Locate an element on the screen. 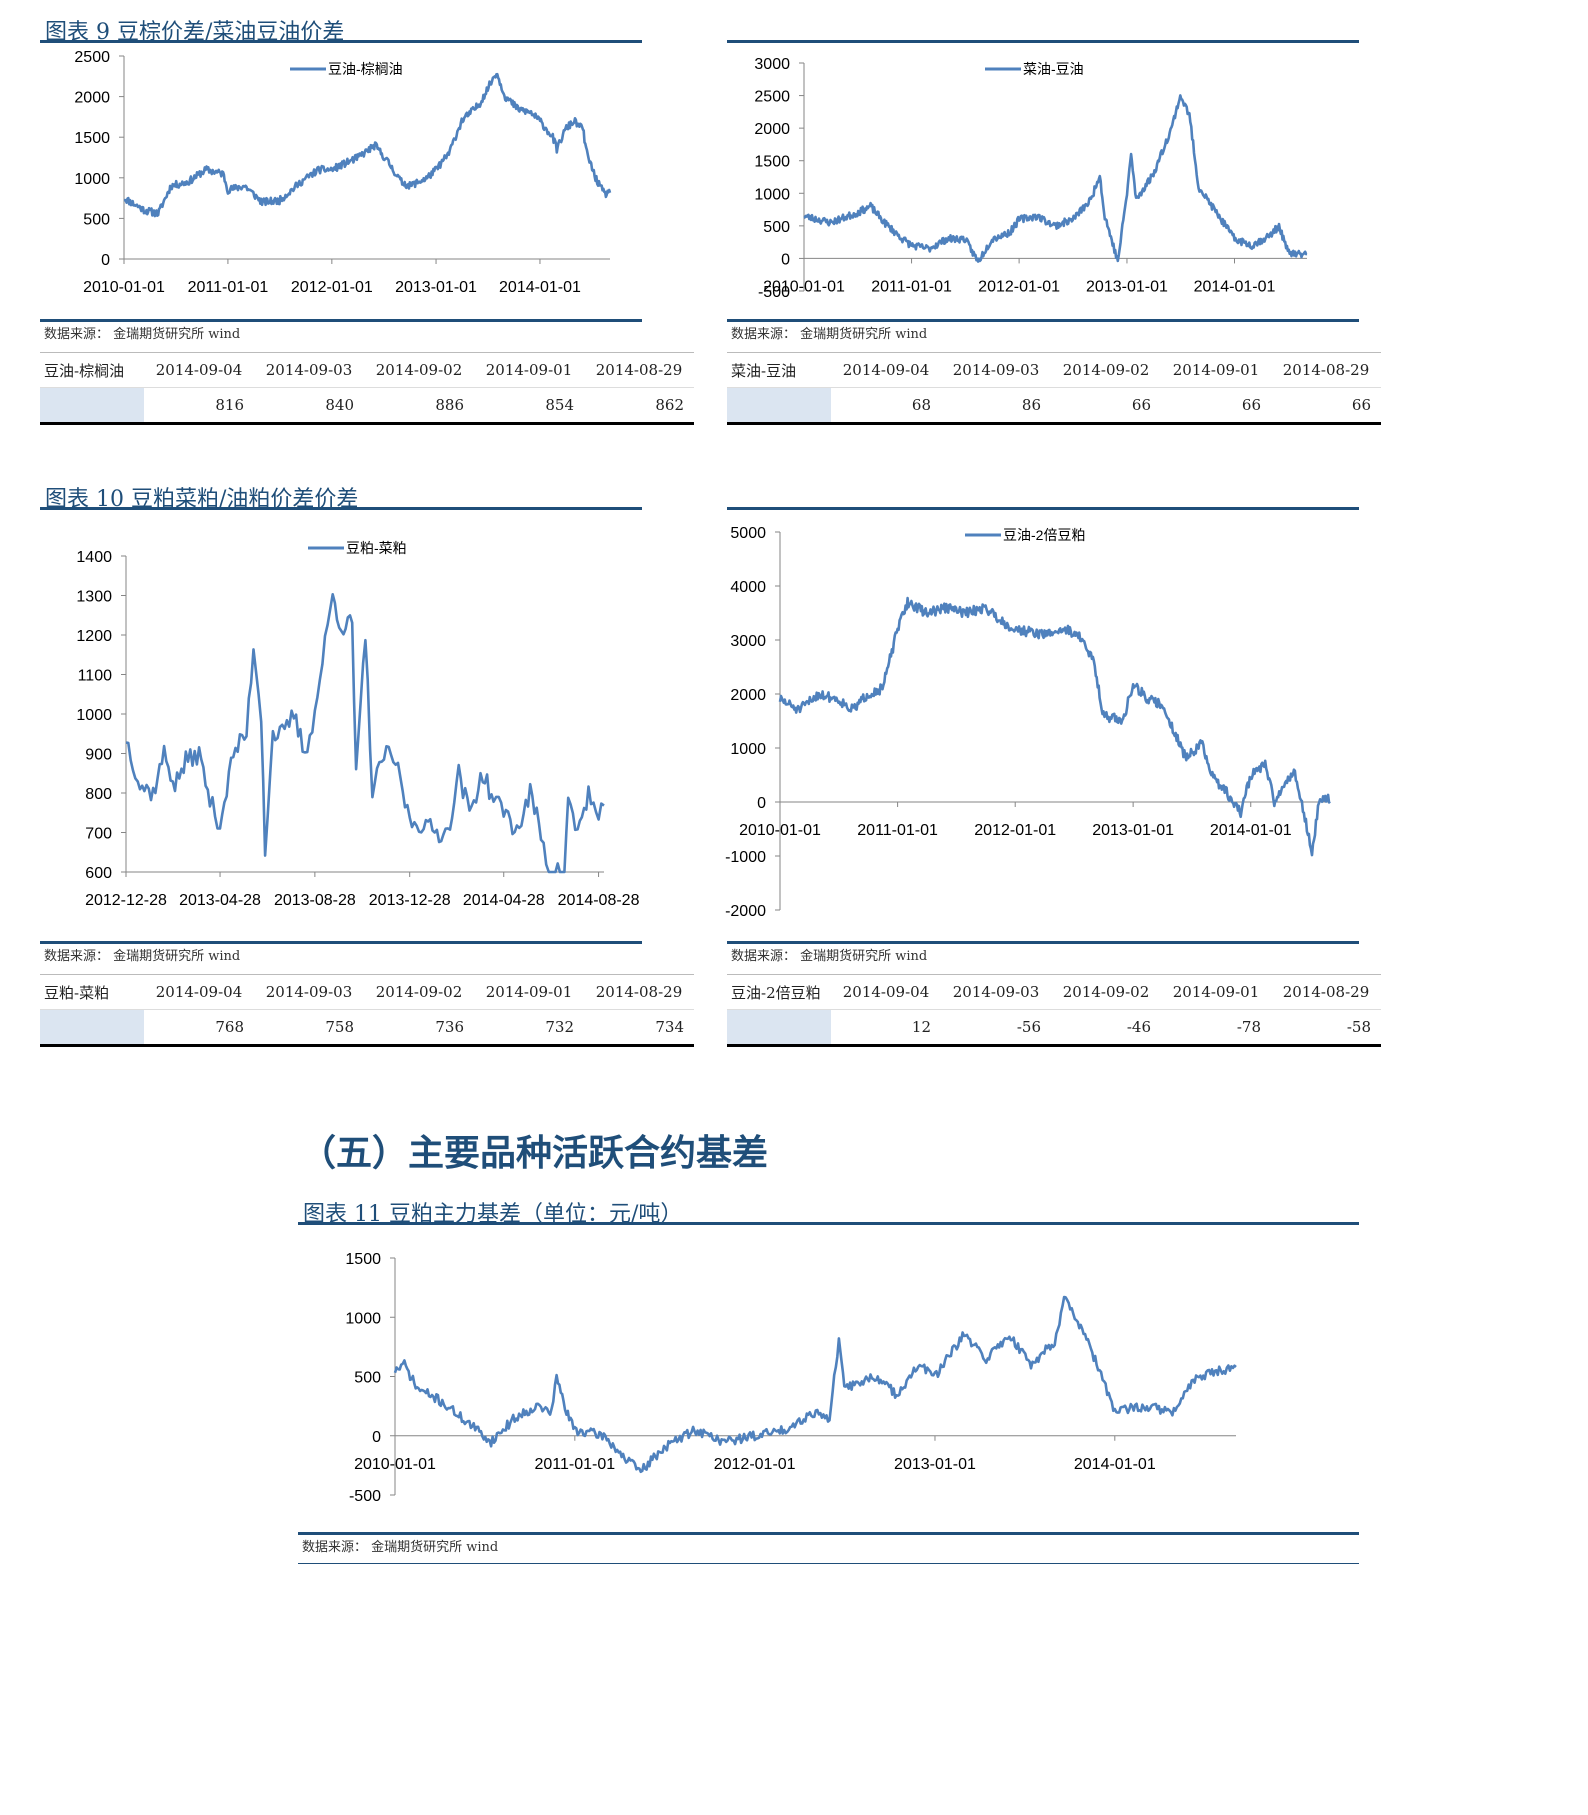 The width and height of the screenshot is (1588, 1815). table-value-row: 12 -56 -46 -78 -58 is located at coordinates (1054, 1028).